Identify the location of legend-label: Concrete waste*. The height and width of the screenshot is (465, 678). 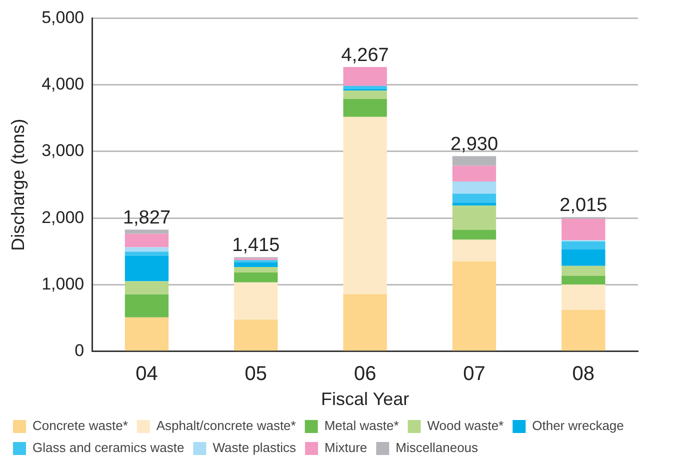
(80, 426).